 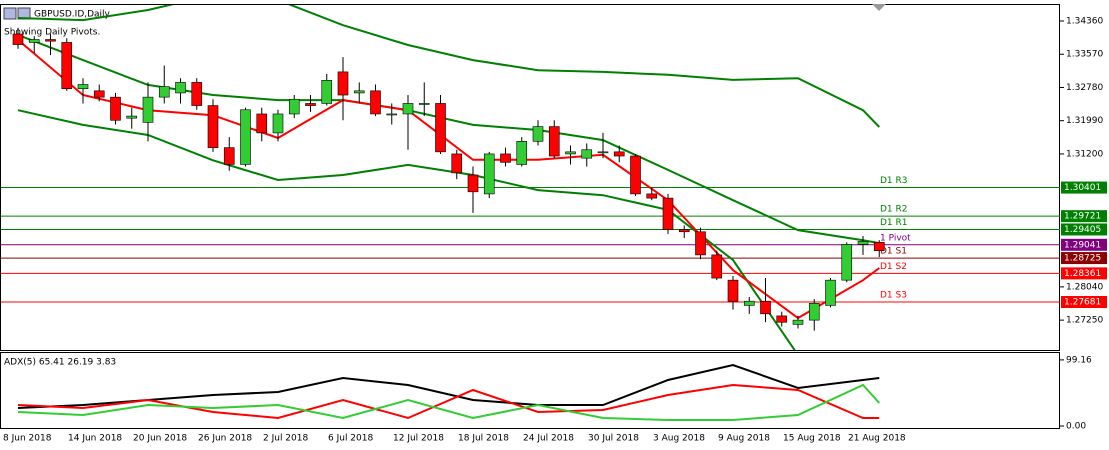 What do you see at coordinates (893, 267) in the screenshot?
I see `pivot-label: D1 S2` at bounding box center [893, 267].